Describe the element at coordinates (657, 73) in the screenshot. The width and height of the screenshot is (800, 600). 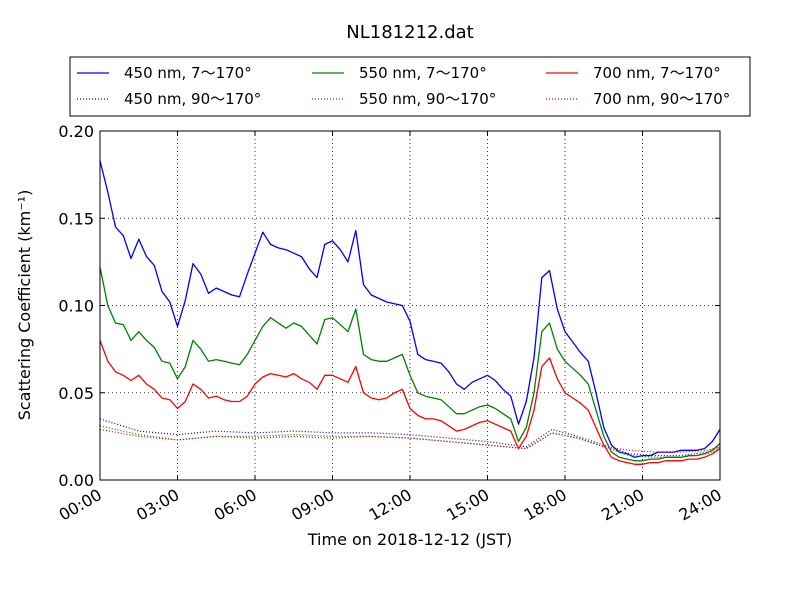
I see `legend-label-4: 700 nm, 7～170°` at that location.